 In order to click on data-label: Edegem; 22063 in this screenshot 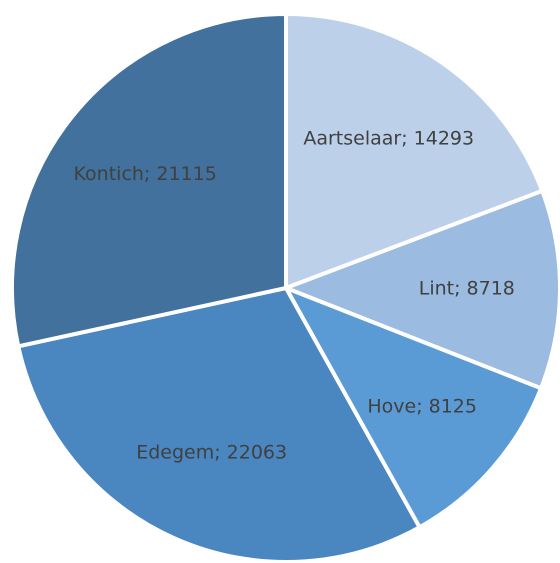, I will do `click(211, 452)`.